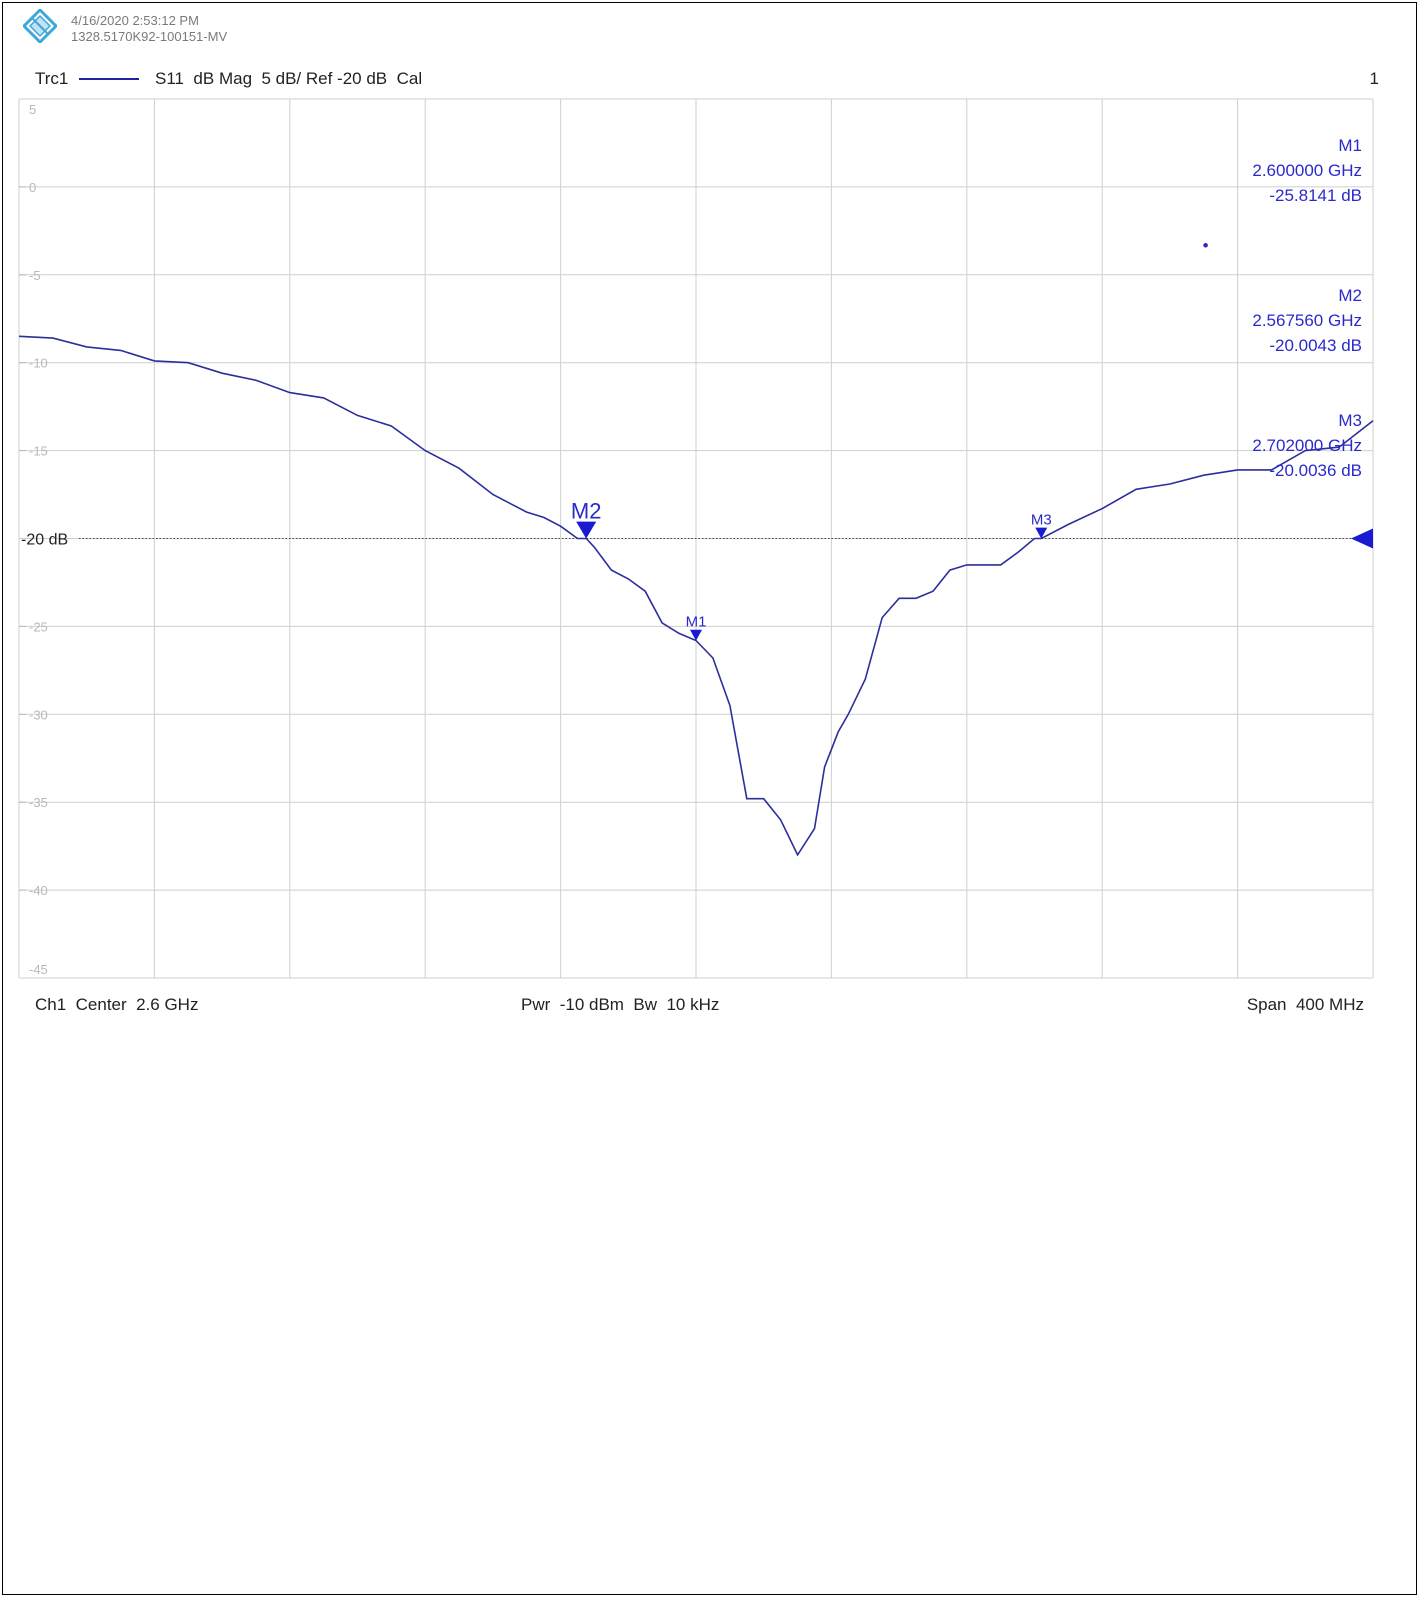 This screenshot has width=1419, height=1597. Describe the element at coordinates (52, 78) in the screenshot. I see `trace-name: Trc1` at that location.